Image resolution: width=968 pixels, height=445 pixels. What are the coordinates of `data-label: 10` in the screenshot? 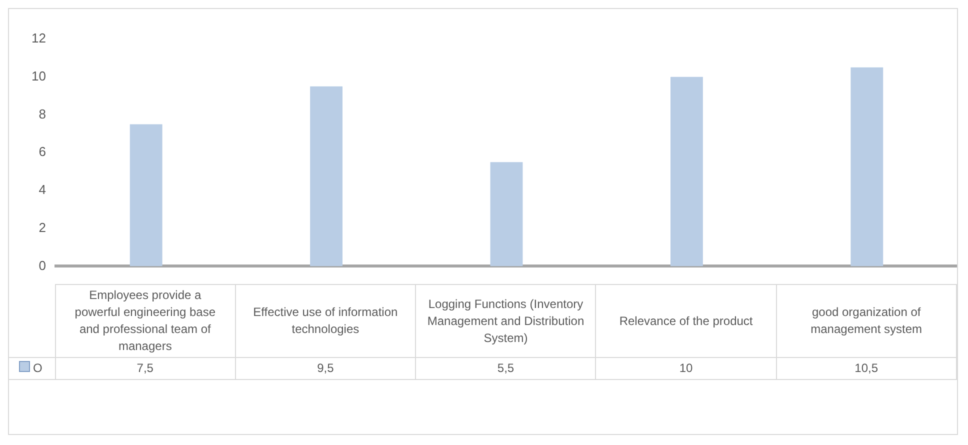 It's located at (686, 369).